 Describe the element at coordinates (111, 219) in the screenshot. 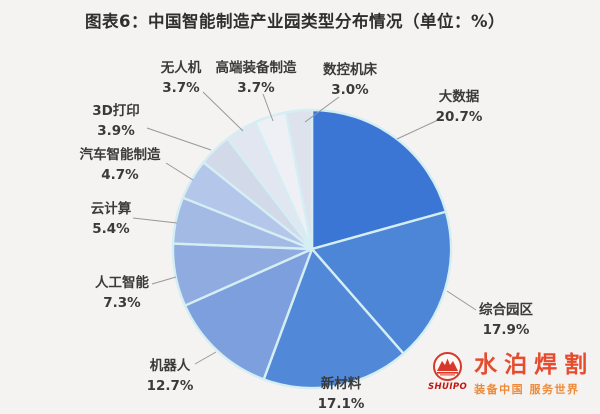

I see `slice-label-5: 云计算 5.4%` at that location.